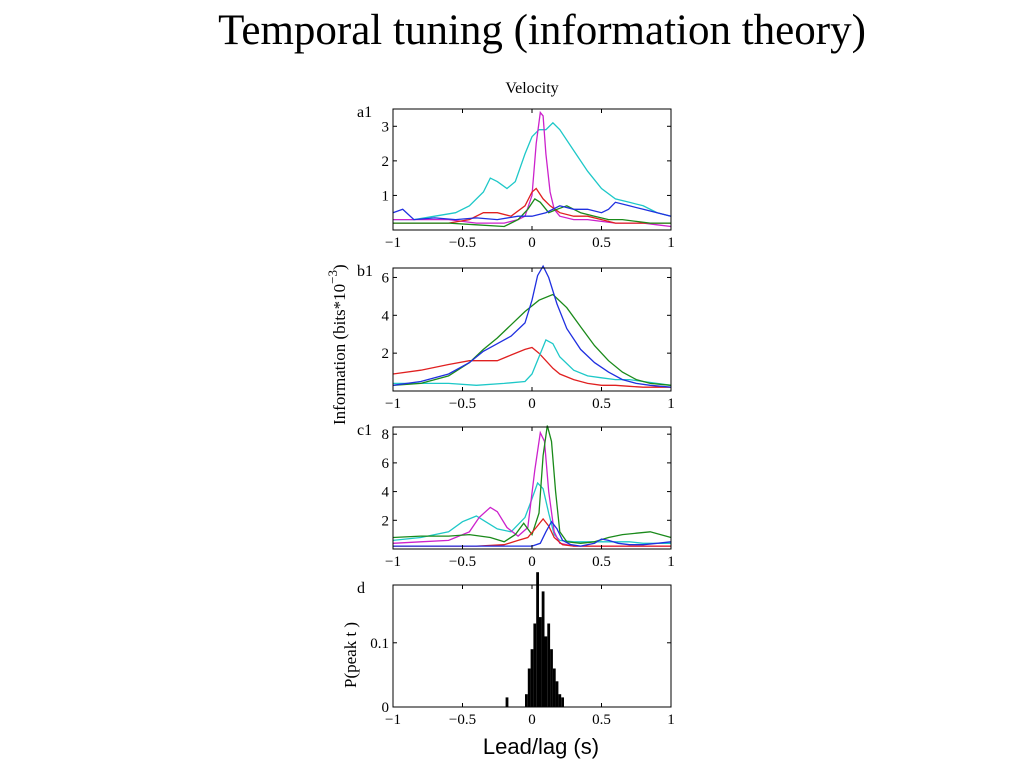 This screenshot has width=1024, height=768. I want to click on panel-c1: −1 −0.5 0 0.5 1 2 4 6 8 c1, so click(516, 496).